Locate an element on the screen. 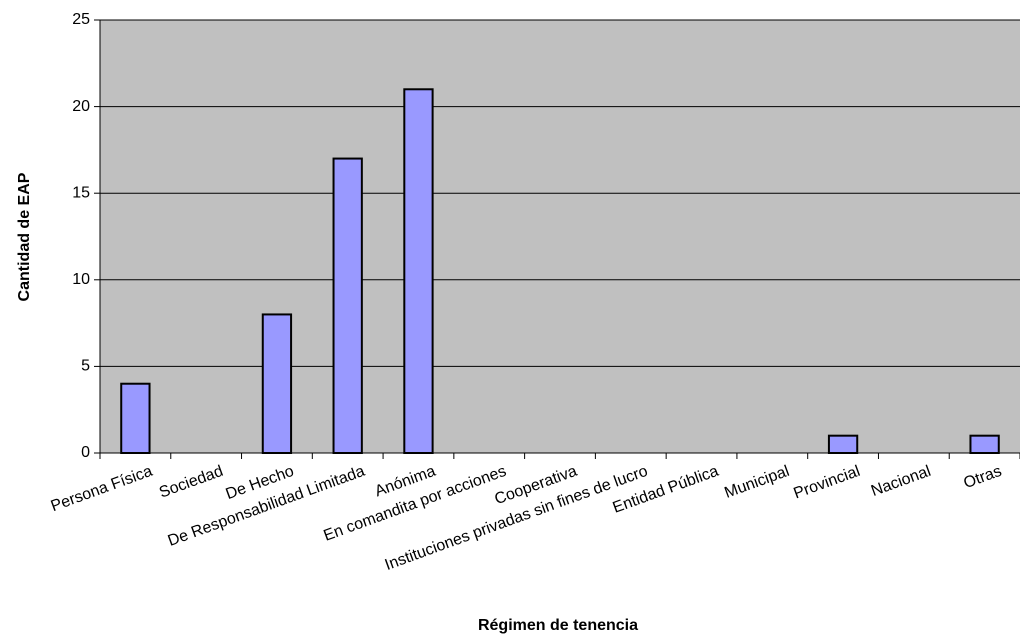 The height and width of the screenshot is (638, 1020). x-tick-label: Municipal is located at coordinates (756, 482).